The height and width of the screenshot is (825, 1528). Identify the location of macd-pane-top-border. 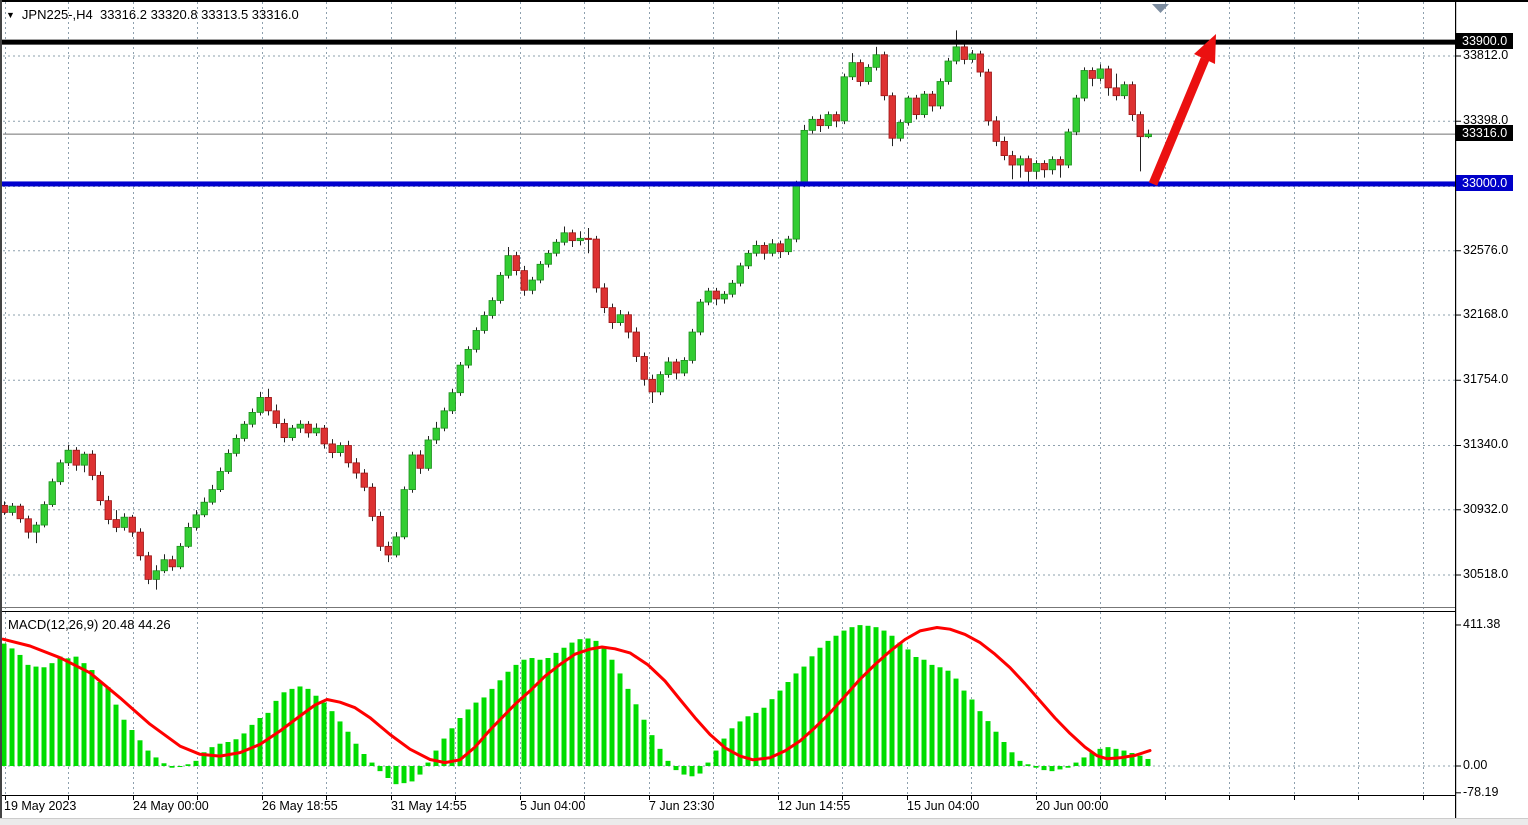
(728, 611).